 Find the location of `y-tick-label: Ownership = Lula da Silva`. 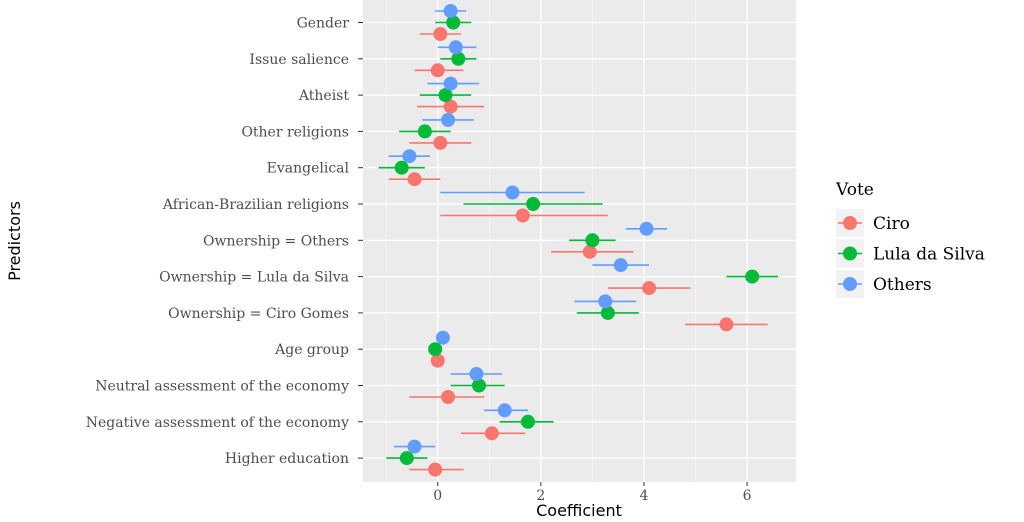

y-tick-label: Ownership = Lula da Silva is located at coordinates (254, 278).